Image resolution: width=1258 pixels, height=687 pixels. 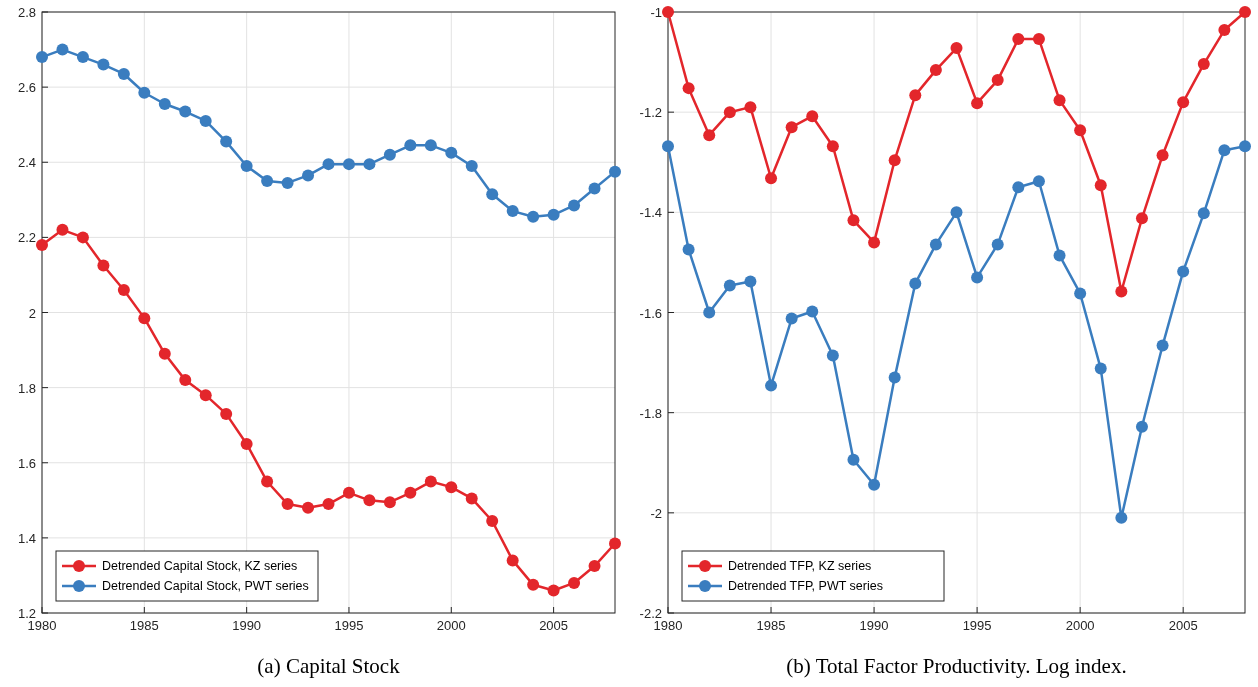 I want to click on y-tick-label: 2.8, so click(x=26, y=12).